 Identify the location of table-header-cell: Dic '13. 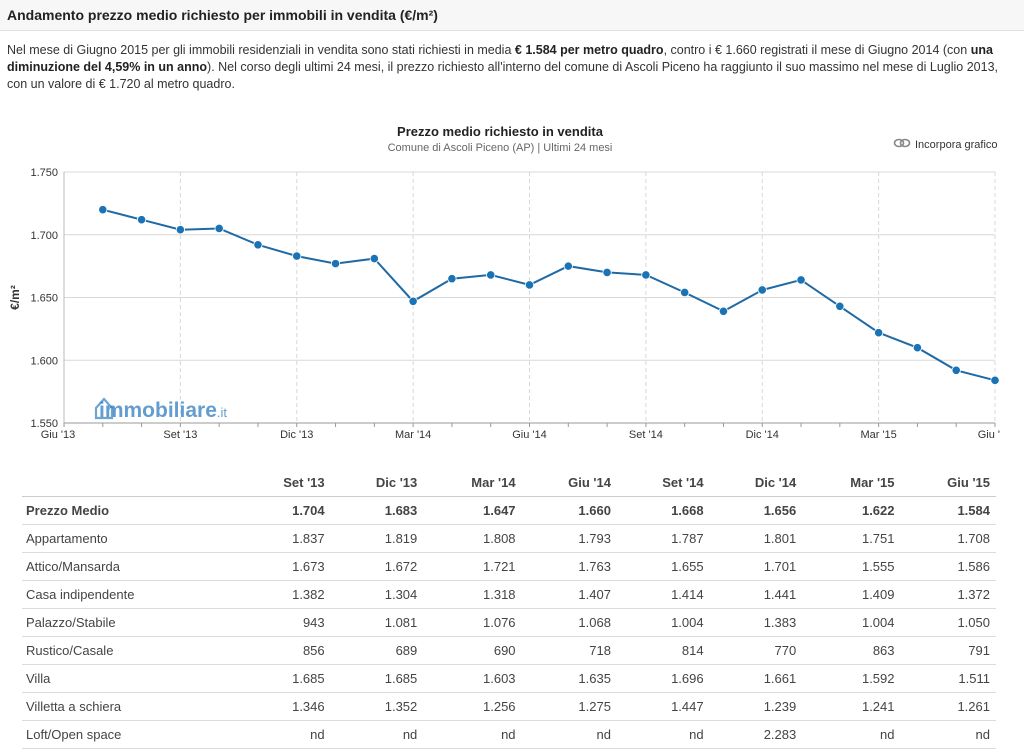
(377, 482).